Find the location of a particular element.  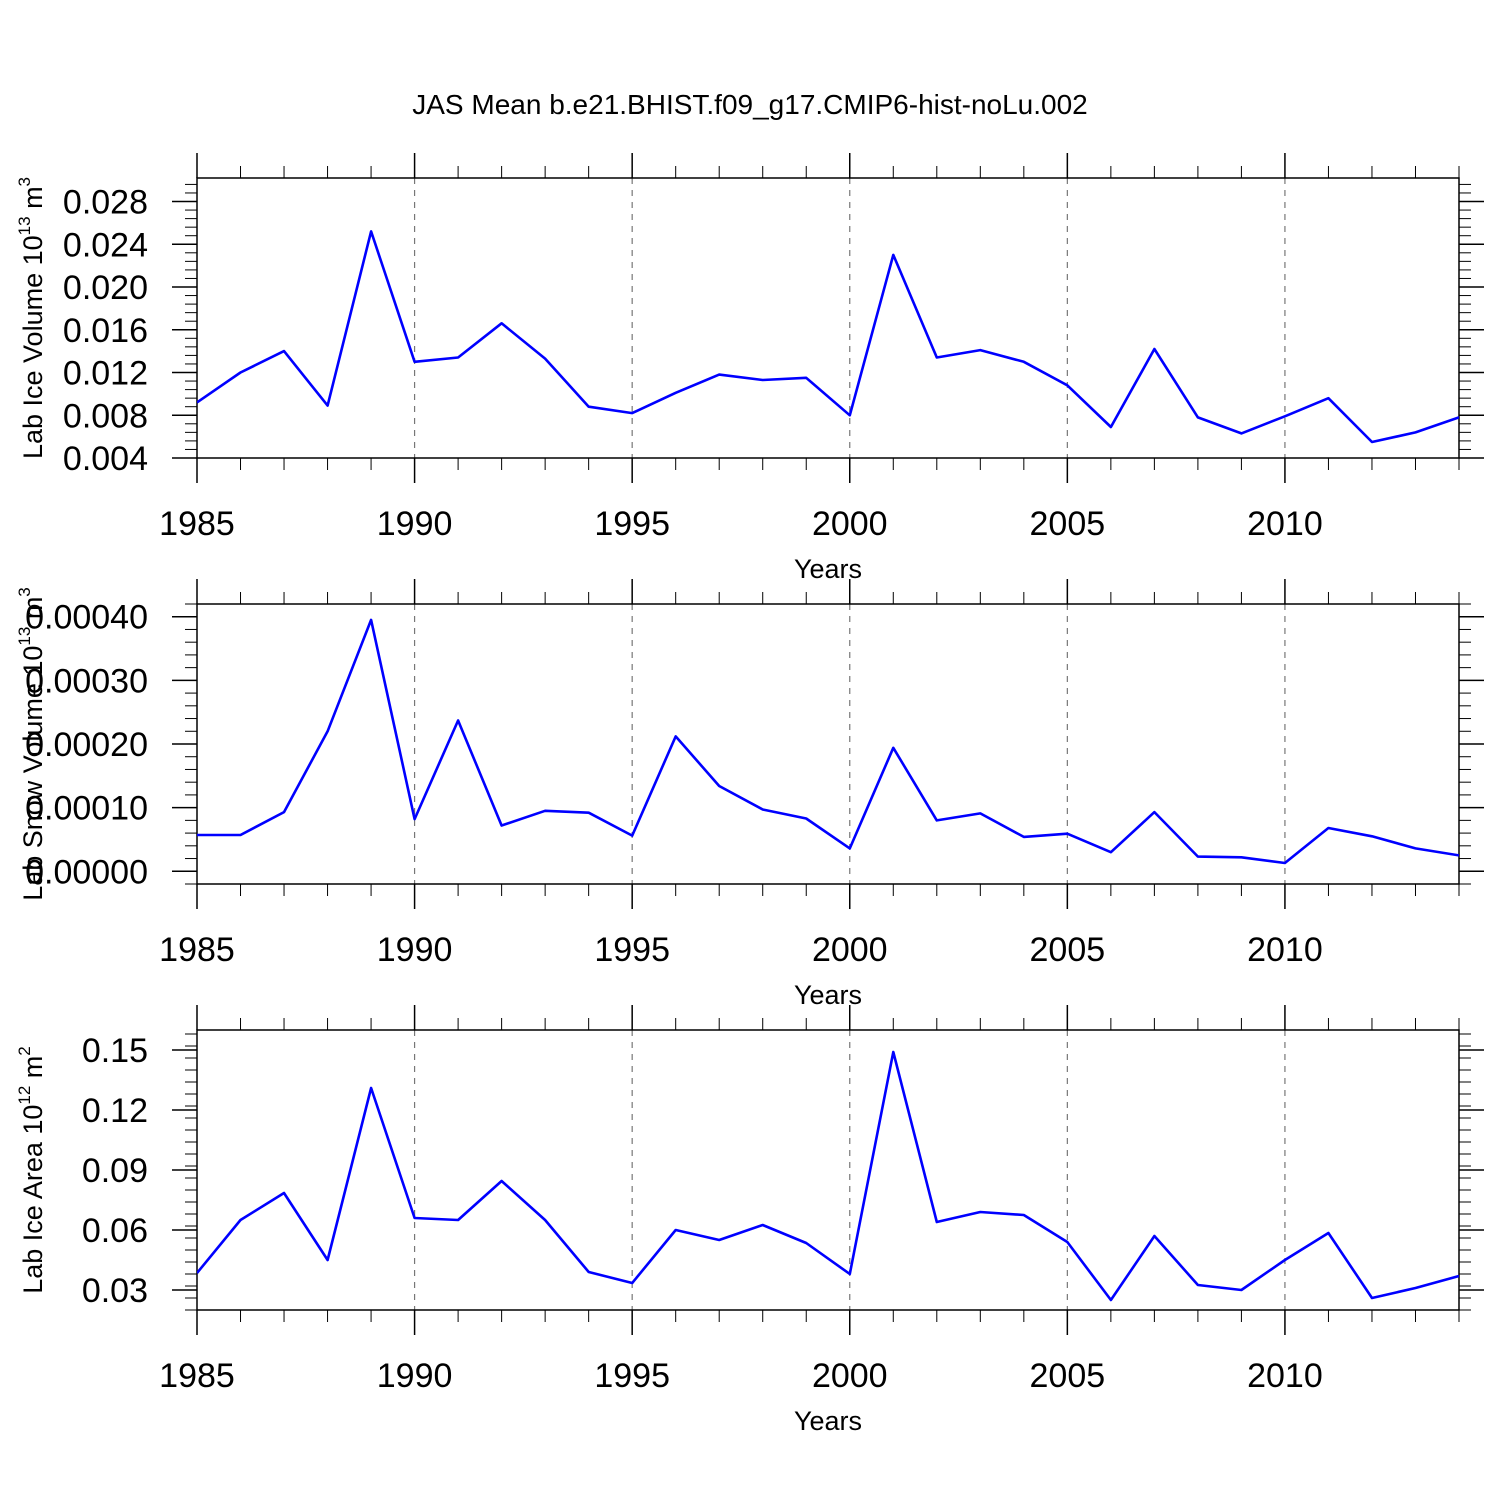

ice-volume-yaxis-title: Lab Ice Volume 1013 m3 is located at coordinates (31, 318).